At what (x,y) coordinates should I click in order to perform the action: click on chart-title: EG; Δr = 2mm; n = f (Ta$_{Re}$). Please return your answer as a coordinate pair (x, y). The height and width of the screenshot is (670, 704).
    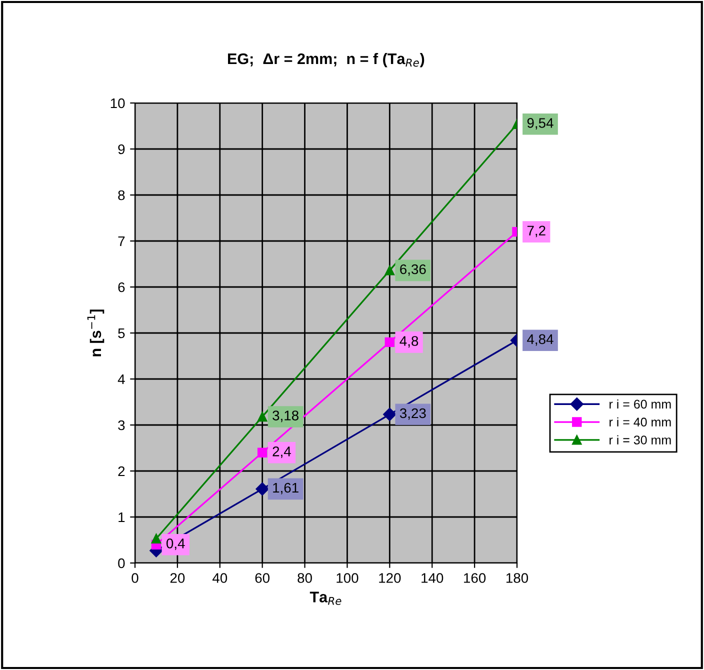
    Looking at the image, I should click on (326, 60).